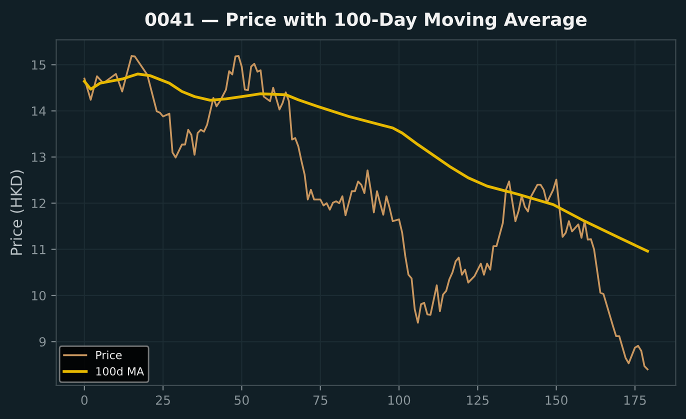  What do you see at coordinates (39, 203) in the screenshot?
I see `y-tick-label: 12` at bounding box center [39, 203].